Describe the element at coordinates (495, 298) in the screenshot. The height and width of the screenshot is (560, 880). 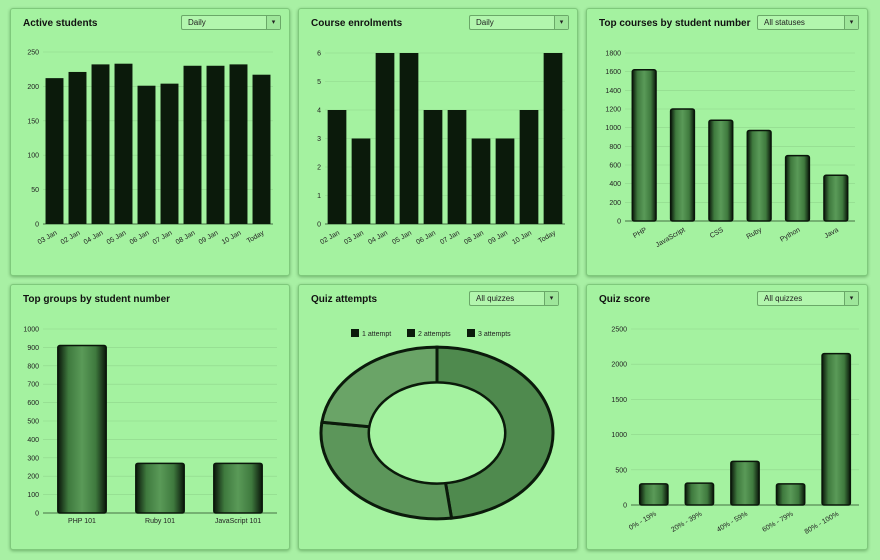
I see `dropdown-value: All quizzes` at that location.